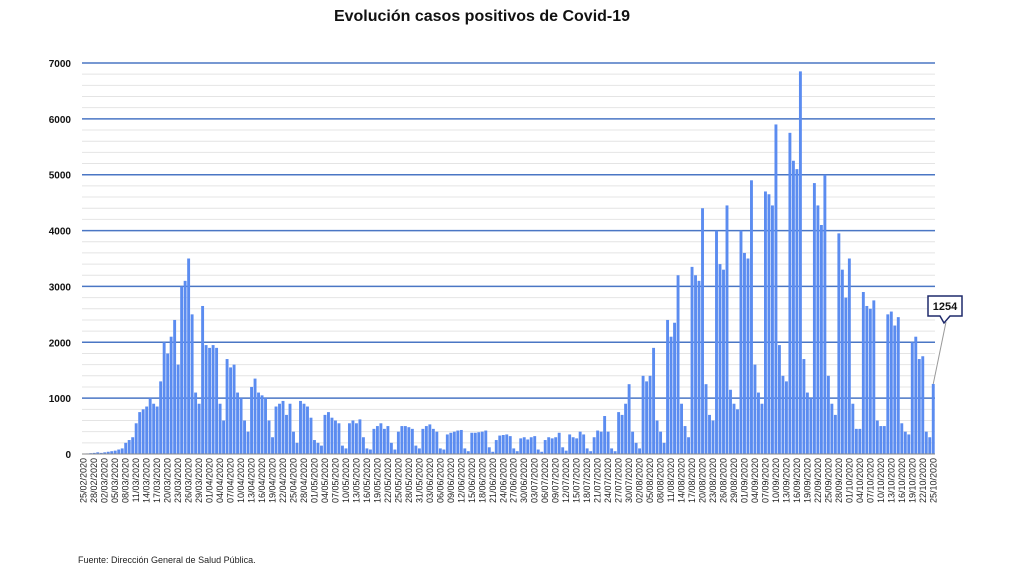 This screenshot has height=576, width=1024. What do you see at coordinates (346, 480) in the screenshot?
I see `x-tick-label: 10/05/2020` at bounding box center [346, 480].